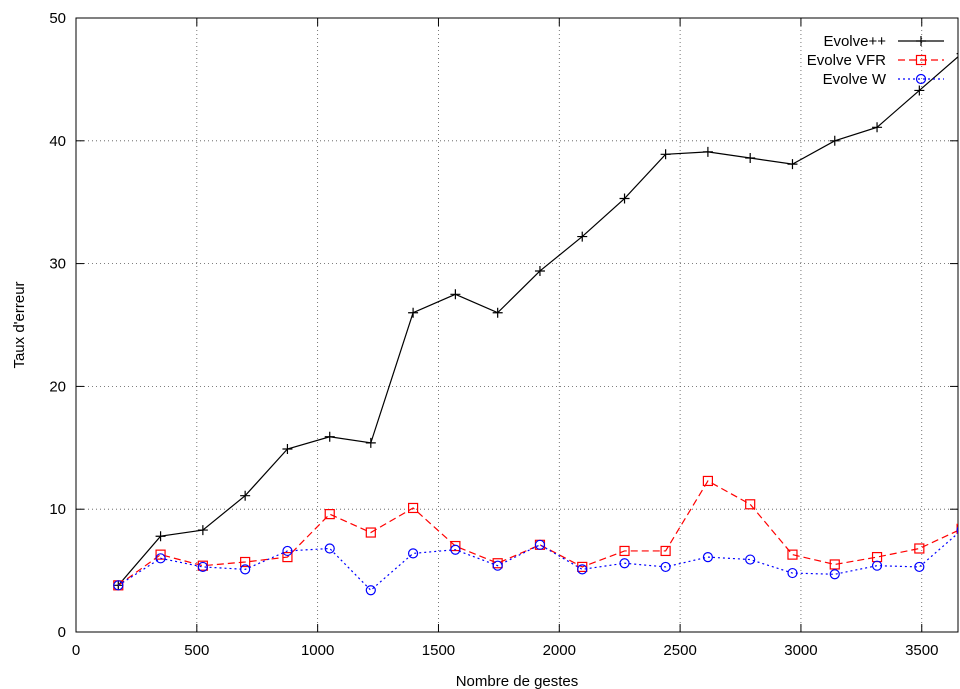 Image resolution: width=960 pixels, height=689 pixels. What do you see at coordinates (57, 264) in the screenshot?
I see `y-tick-label: 30` at bounding box center [57, 264].